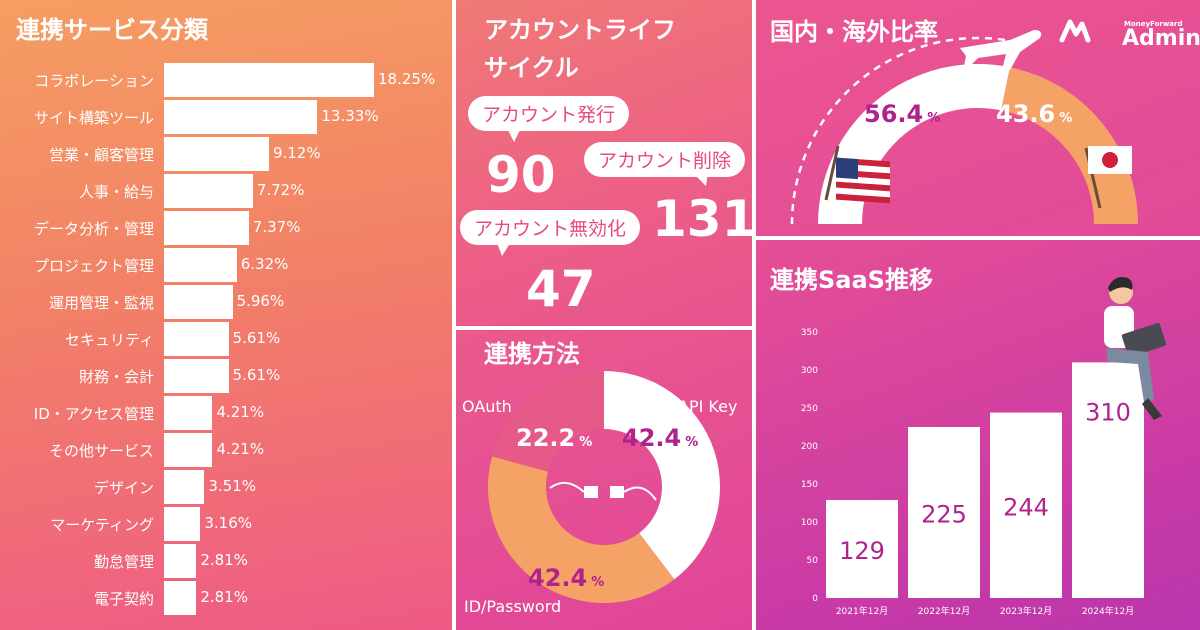 This screenshot has height=630, width=1200. What do you see at coordinates (109, 340) in the screenshot?
I see `category-label: セキュリティ` at bounding box center [109, 340].